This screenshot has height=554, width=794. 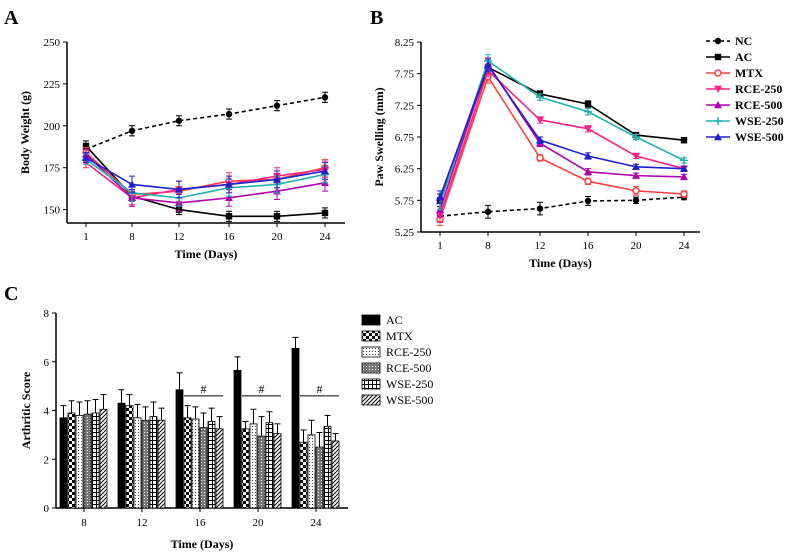 What do you see at coordinates (562, 206) in the screenshot?
I see `series-nc` at bounding box center [562, 206].